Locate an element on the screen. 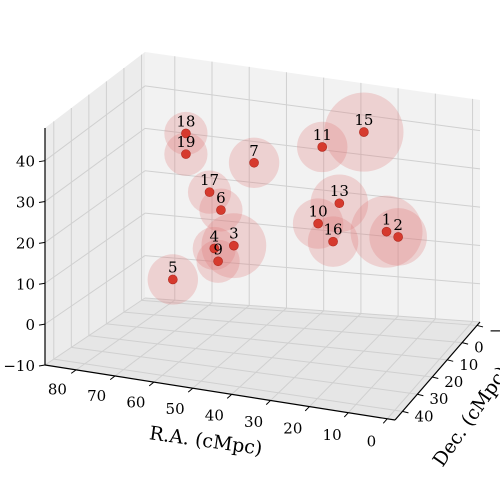 The height and width of the screenshot is (500, 500). x-tick-label: 20 is located at coordinates (292, 428).